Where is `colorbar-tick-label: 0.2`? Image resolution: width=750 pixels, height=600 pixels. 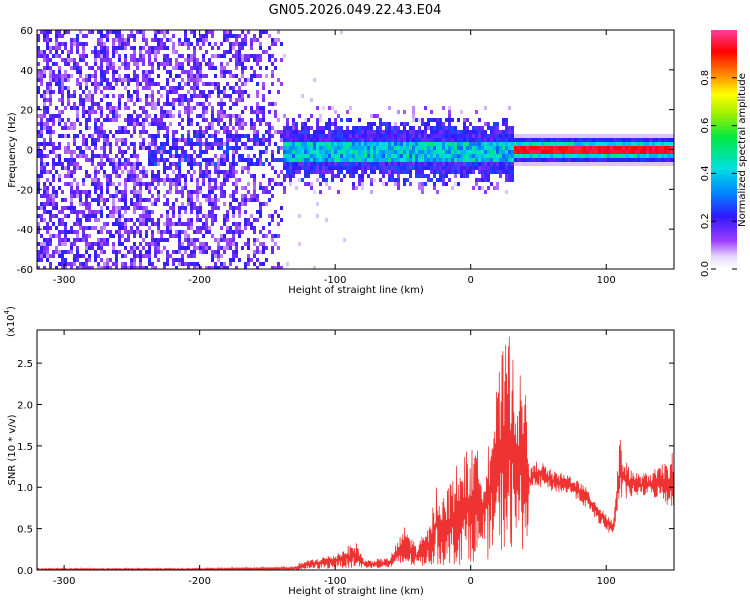 colorbar-tick-label: 0.2 is located at coordinates (705, 221).